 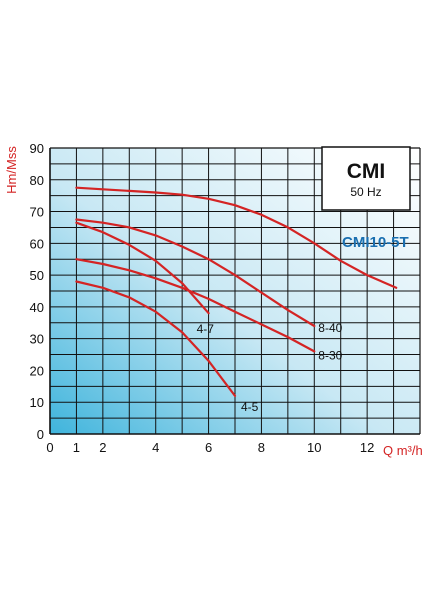 What do you see at coordinates (366, 171) in the screenshot?
I see `chart-title: CMI` at bounding box center [366, 171].